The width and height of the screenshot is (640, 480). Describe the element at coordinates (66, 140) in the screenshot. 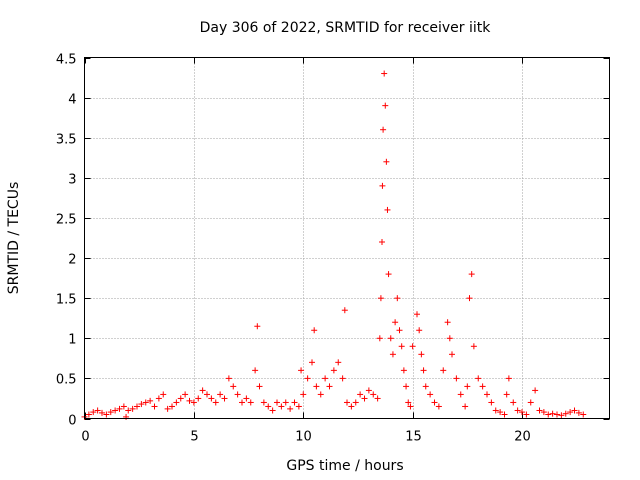

I see `y-tick-label: 3.5` at that location.